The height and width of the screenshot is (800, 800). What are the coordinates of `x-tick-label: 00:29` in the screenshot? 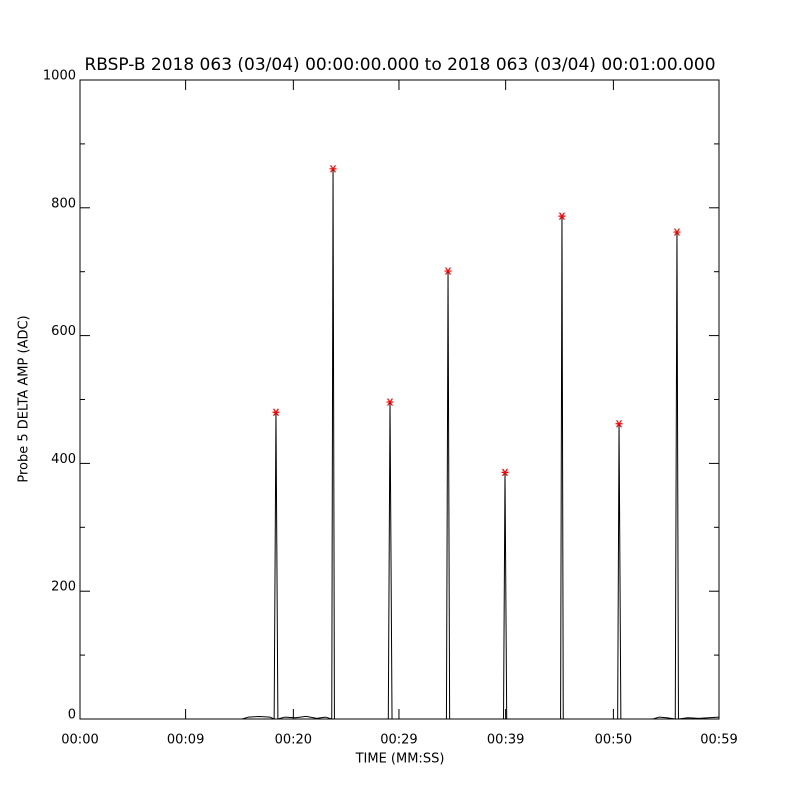 It's located at (398, 740).